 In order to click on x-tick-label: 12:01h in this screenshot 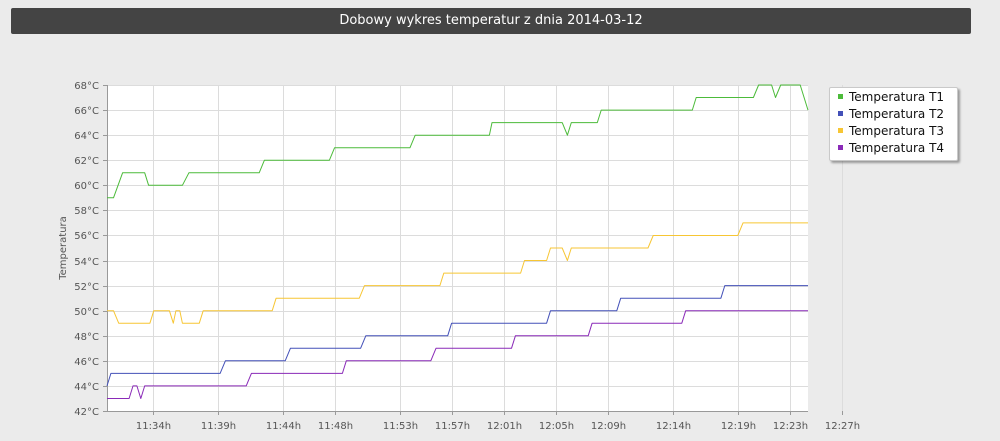, I will do `click(504, 426)`.